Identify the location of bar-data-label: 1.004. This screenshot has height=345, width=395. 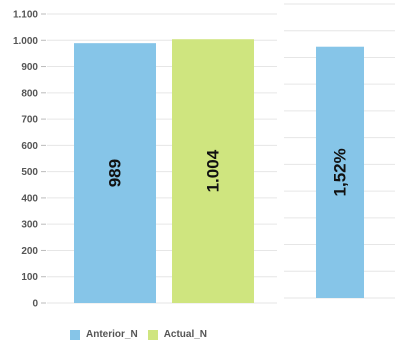
(213, 170).